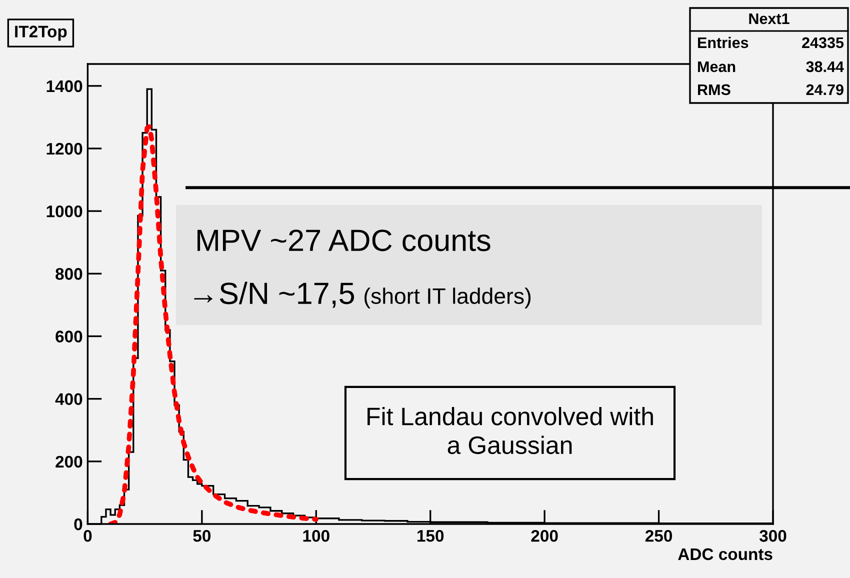  Describe the element at coordinates (69, 336) in the screenshot. I see `y-tick-label: 600` at that location.